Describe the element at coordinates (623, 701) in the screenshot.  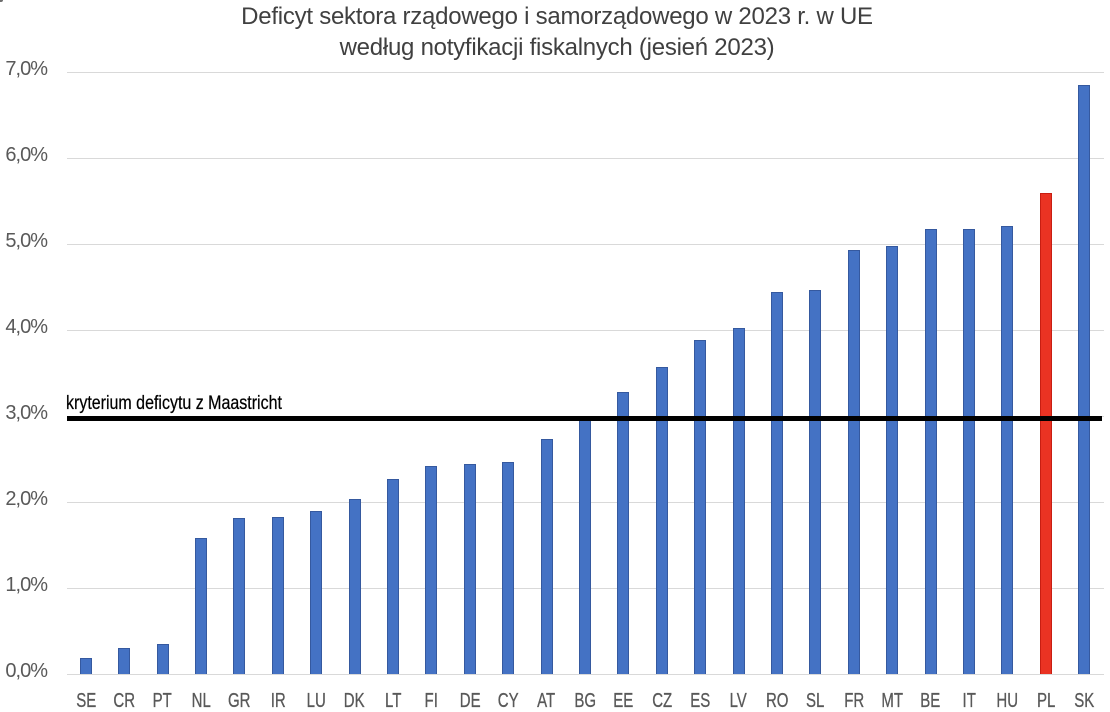
I see `x-axis-category-label: EE` at that location.